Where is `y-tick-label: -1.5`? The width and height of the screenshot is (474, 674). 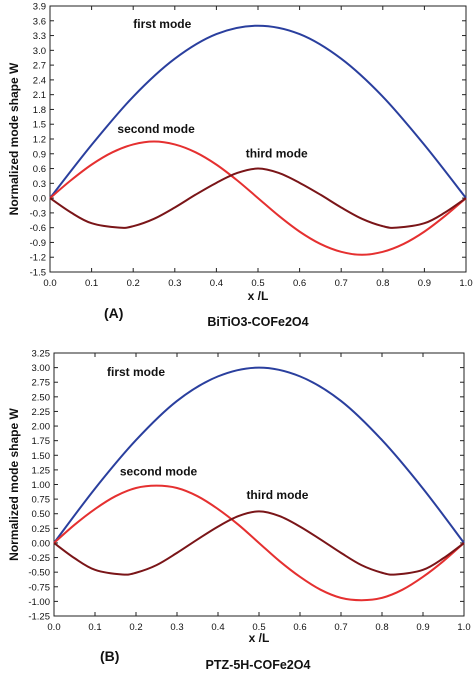
y-tick-label: -1.5 is located at coordinates (38, 273).